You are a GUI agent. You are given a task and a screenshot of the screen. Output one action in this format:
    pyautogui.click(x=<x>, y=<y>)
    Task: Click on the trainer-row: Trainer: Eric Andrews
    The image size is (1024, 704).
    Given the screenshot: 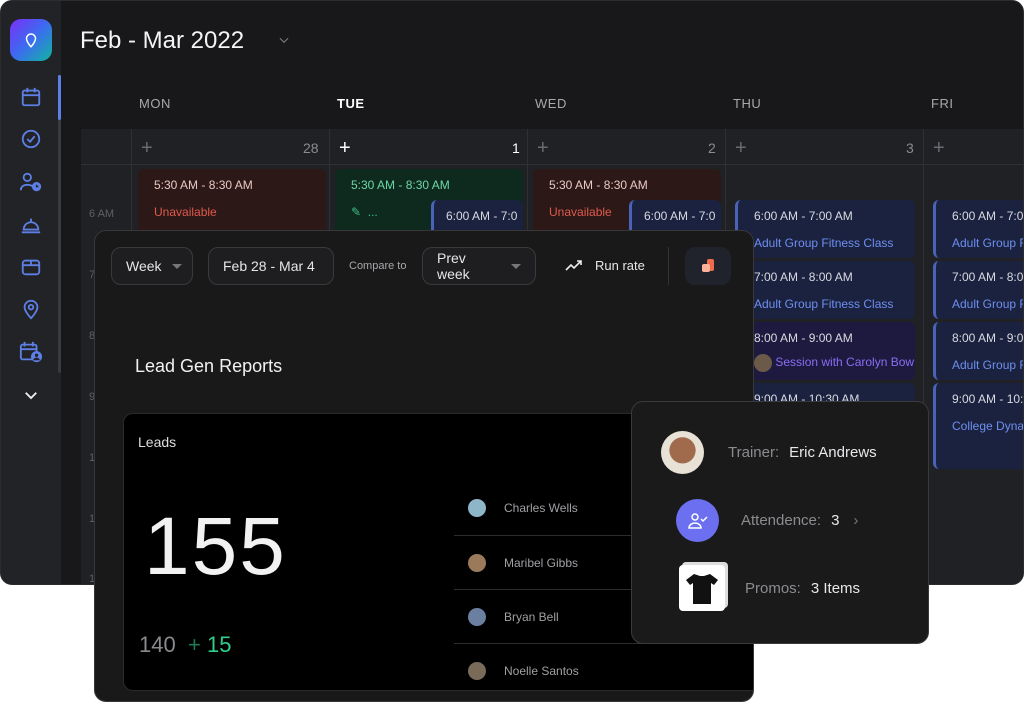 What is the action you would take?
    pyautogui.click(x=769, y=452)
    